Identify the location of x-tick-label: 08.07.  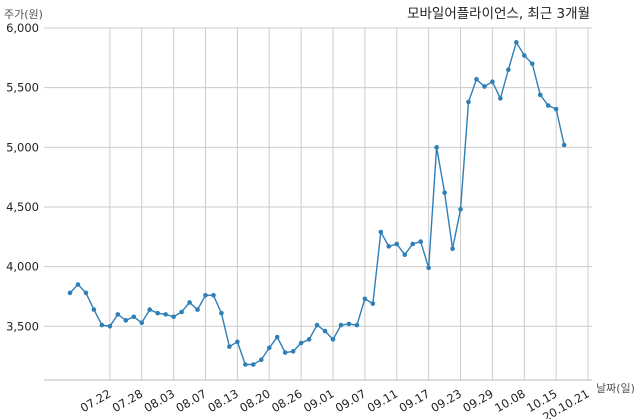
(191, 400).